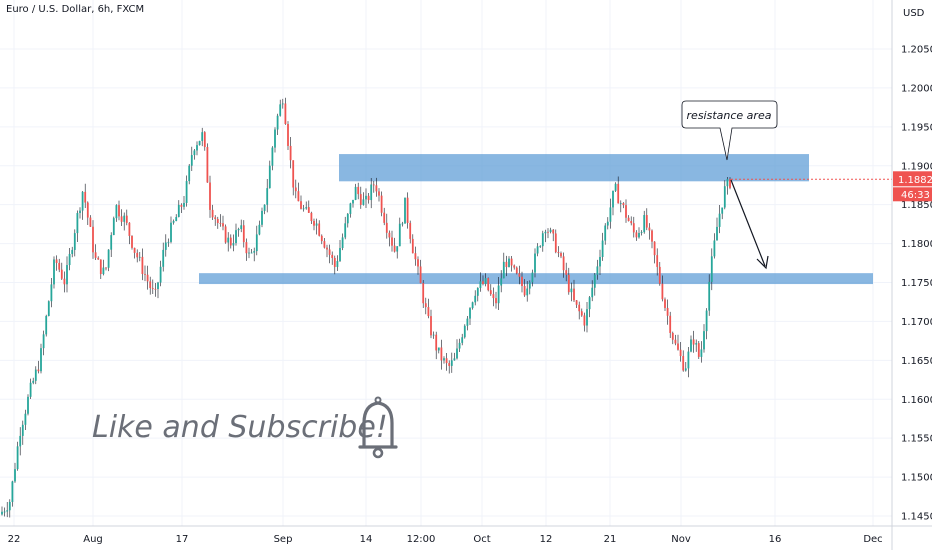 This screenshot has height=550, width=932. I want to click on x-tick-label: Dec, so click(872, 539).